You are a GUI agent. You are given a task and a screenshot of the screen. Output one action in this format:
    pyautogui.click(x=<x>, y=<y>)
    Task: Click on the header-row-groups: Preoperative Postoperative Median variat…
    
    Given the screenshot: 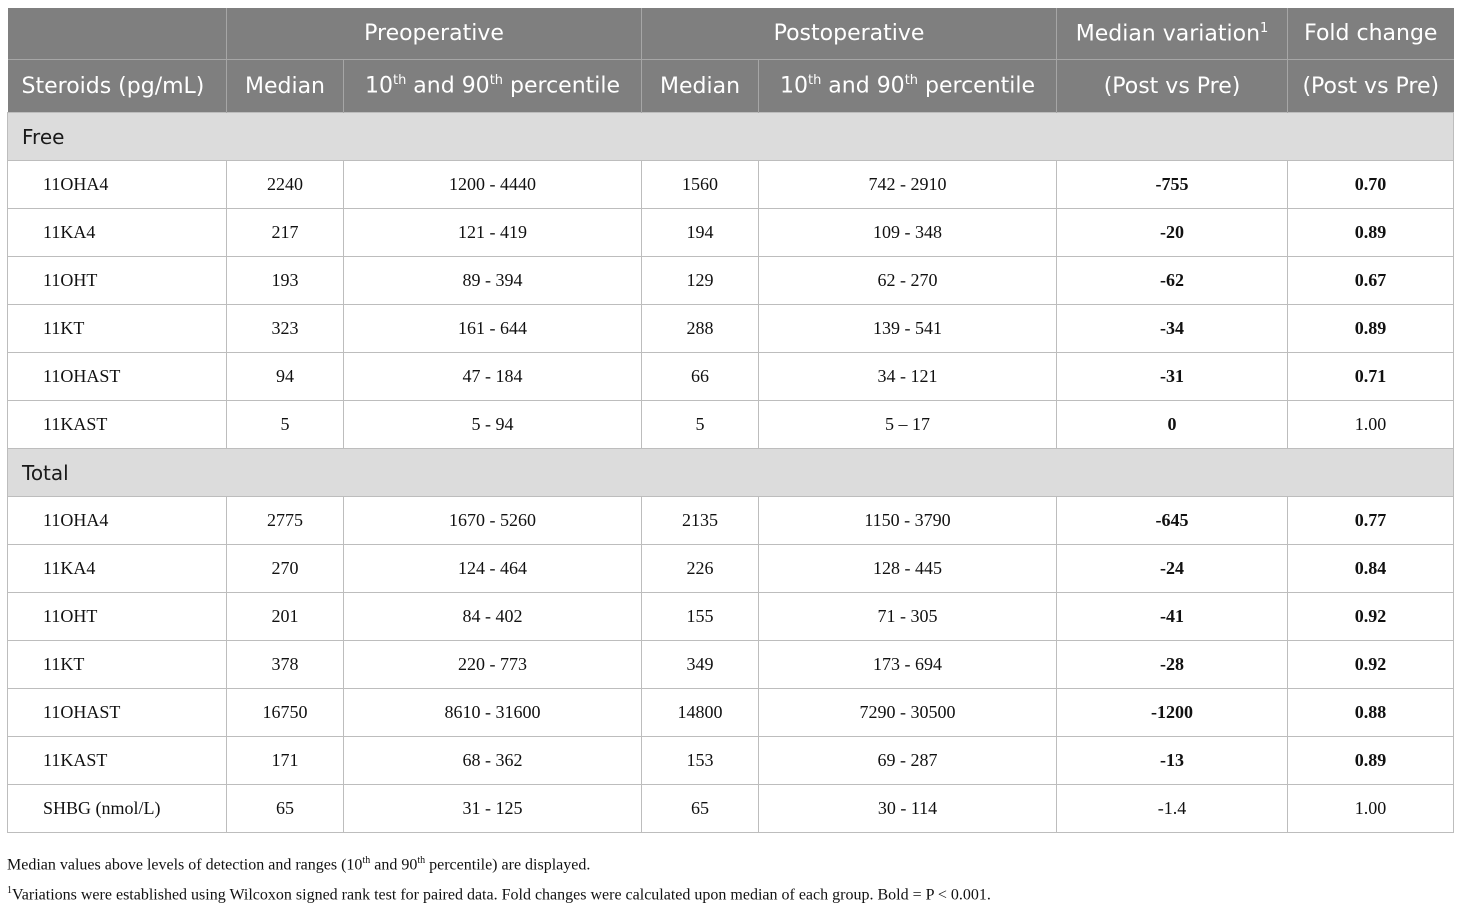 What is the action you would take?
    pyautogui.click(x=730, y=34)
    